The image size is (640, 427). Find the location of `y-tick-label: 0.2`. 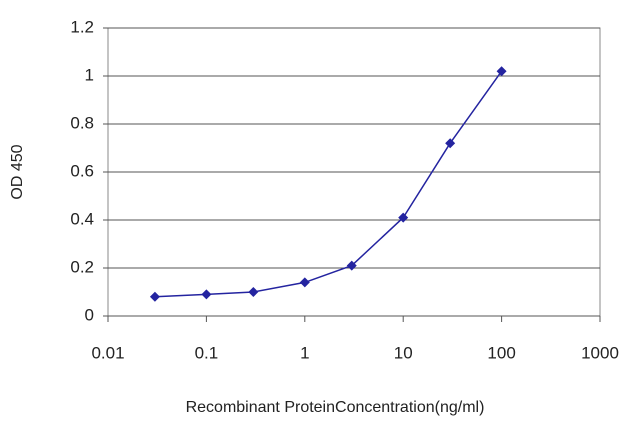

y-tick-label: 0.2 is located at coordinates (82, 266).